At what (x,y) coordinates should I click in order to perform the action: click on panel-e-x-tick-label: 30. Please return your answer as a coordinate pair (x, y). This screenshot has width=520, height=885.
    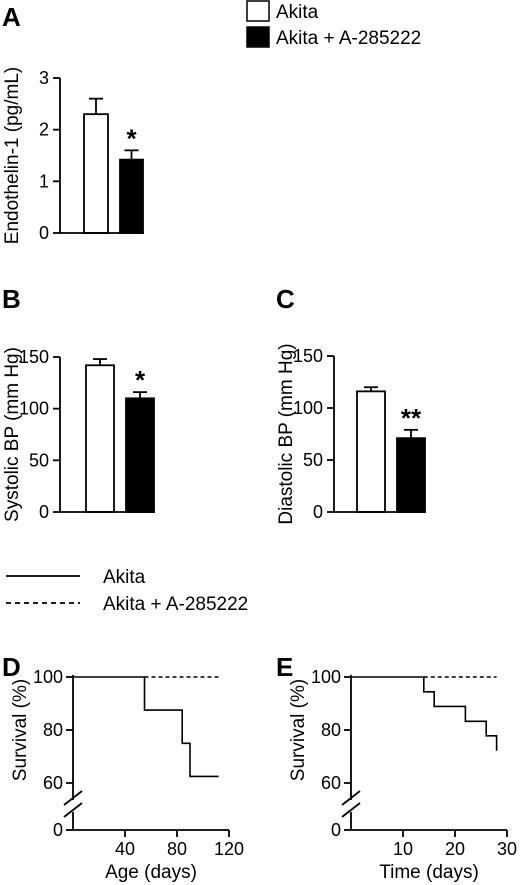
    Looking at the image, I should click on (507, 849).